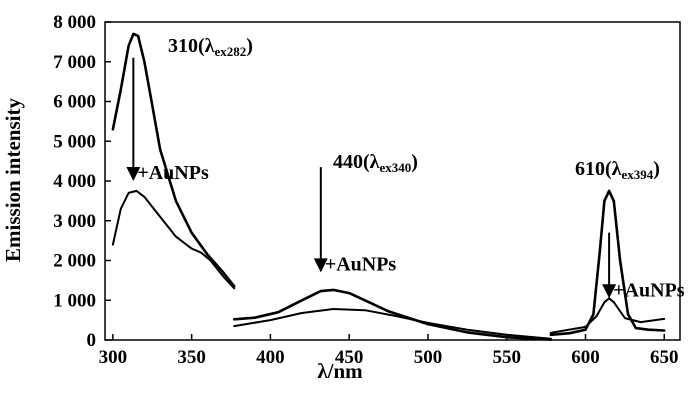  I want to click on y-tick-label: 8 000, so click(74, 22).